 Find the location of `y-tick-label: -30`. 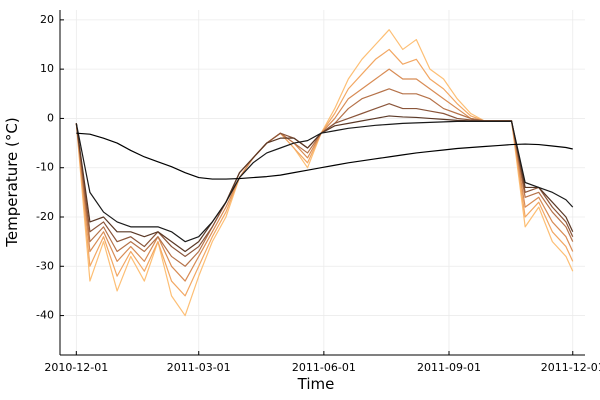

y-tick-label: -30 is located at coordinates (45, 265).